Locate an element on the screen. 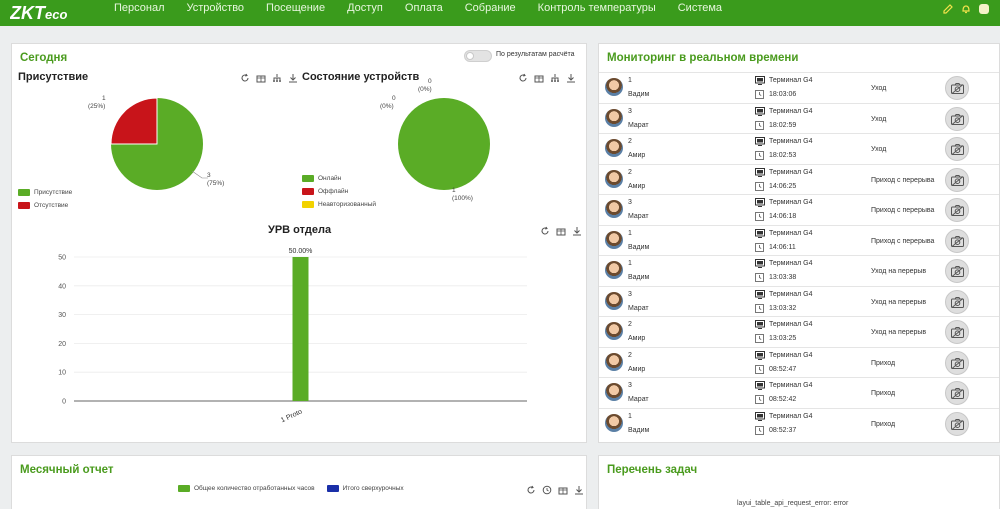 This screenshot has width=1000, height=509. legend-online: Онлайн is located at coordinates (339, 178).